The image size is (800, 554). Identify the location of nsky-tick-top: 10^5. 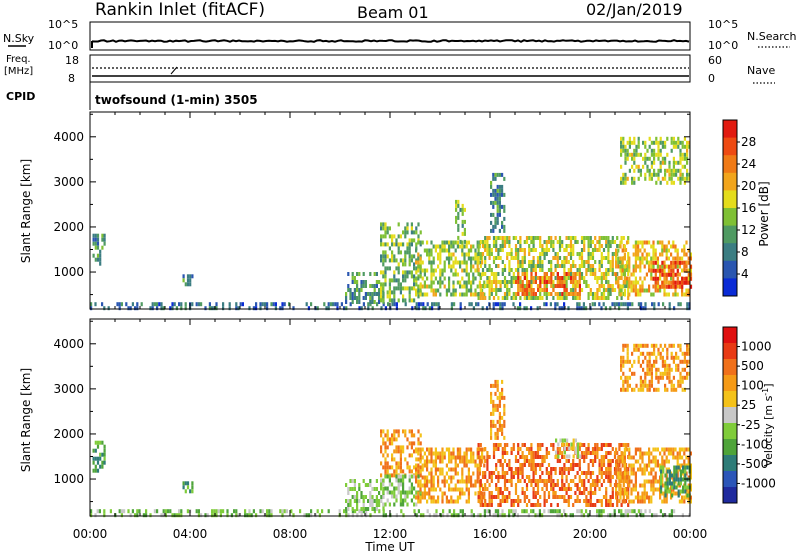
(63, 24).